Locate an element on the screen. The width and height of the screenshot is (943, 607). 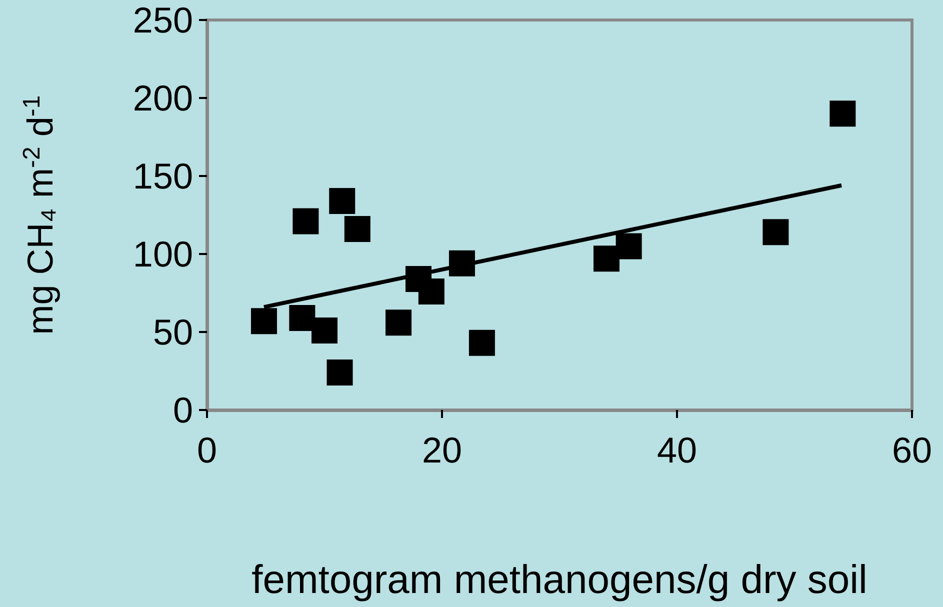
x-tick-label: 20 is located at coordinates (442, 450).